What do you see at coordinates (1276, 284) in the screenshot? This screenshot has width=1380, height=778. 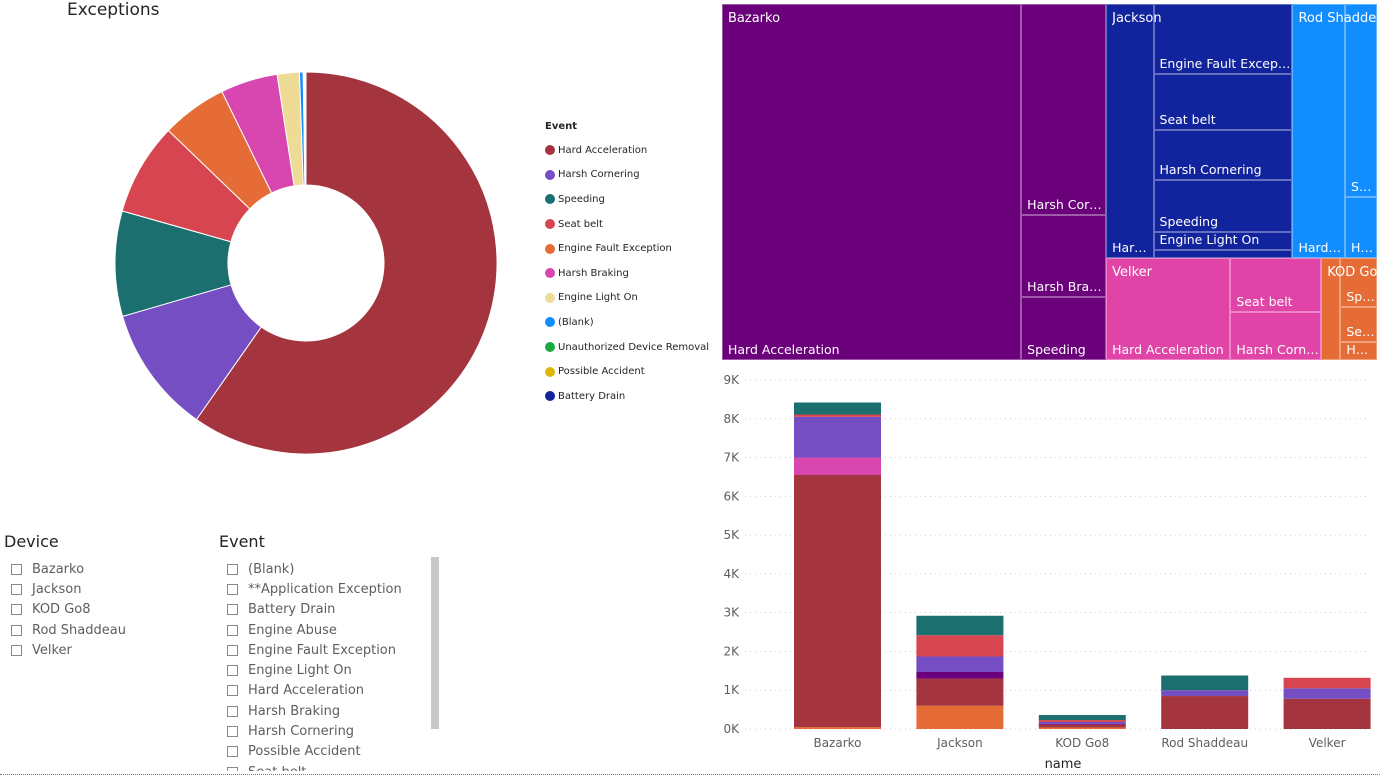 I see `treemap-tile-velker-seat-belt: Seat belt` at bounding box center [1276, 284].